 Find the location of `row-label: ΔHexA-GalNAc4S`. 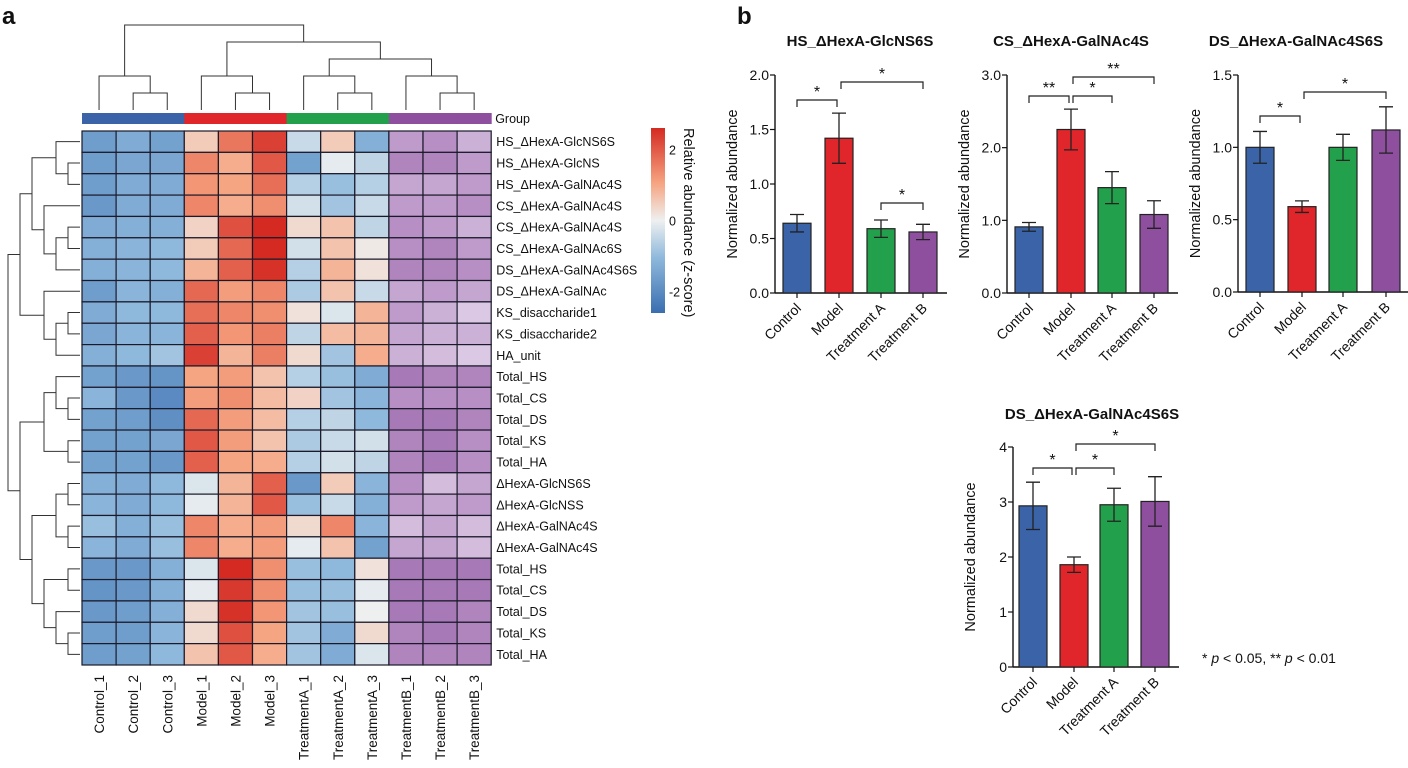

row-label: ΔHexA-GalNAc4S is located at coordinates (546, 527).